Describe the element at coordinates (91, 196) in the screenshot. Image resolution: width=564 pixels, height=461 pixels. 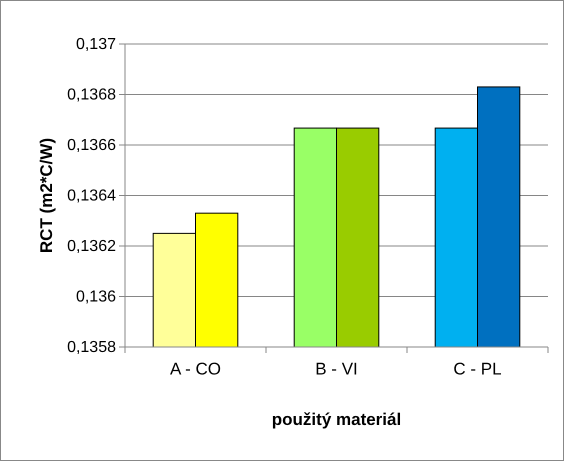
I see `y-tick-label: 0,1364` at that location.